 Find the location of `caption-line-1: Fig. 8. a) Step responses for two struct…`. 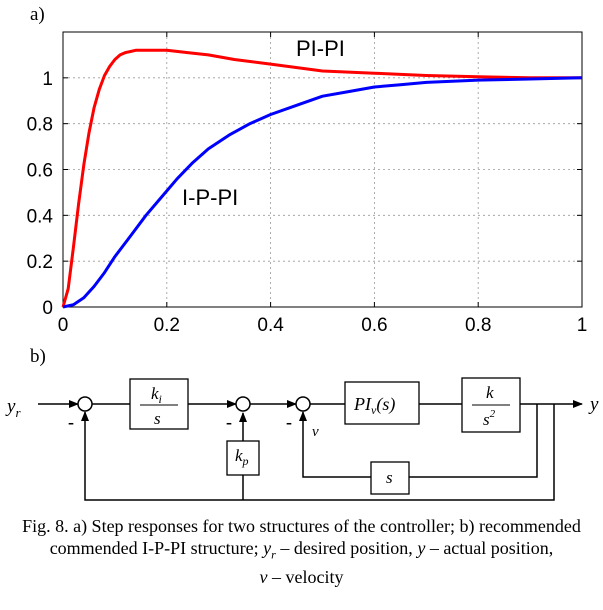

caption-line-1: Fig. 8. a) Step responses for two struct… is located at coordinates (301, 526).